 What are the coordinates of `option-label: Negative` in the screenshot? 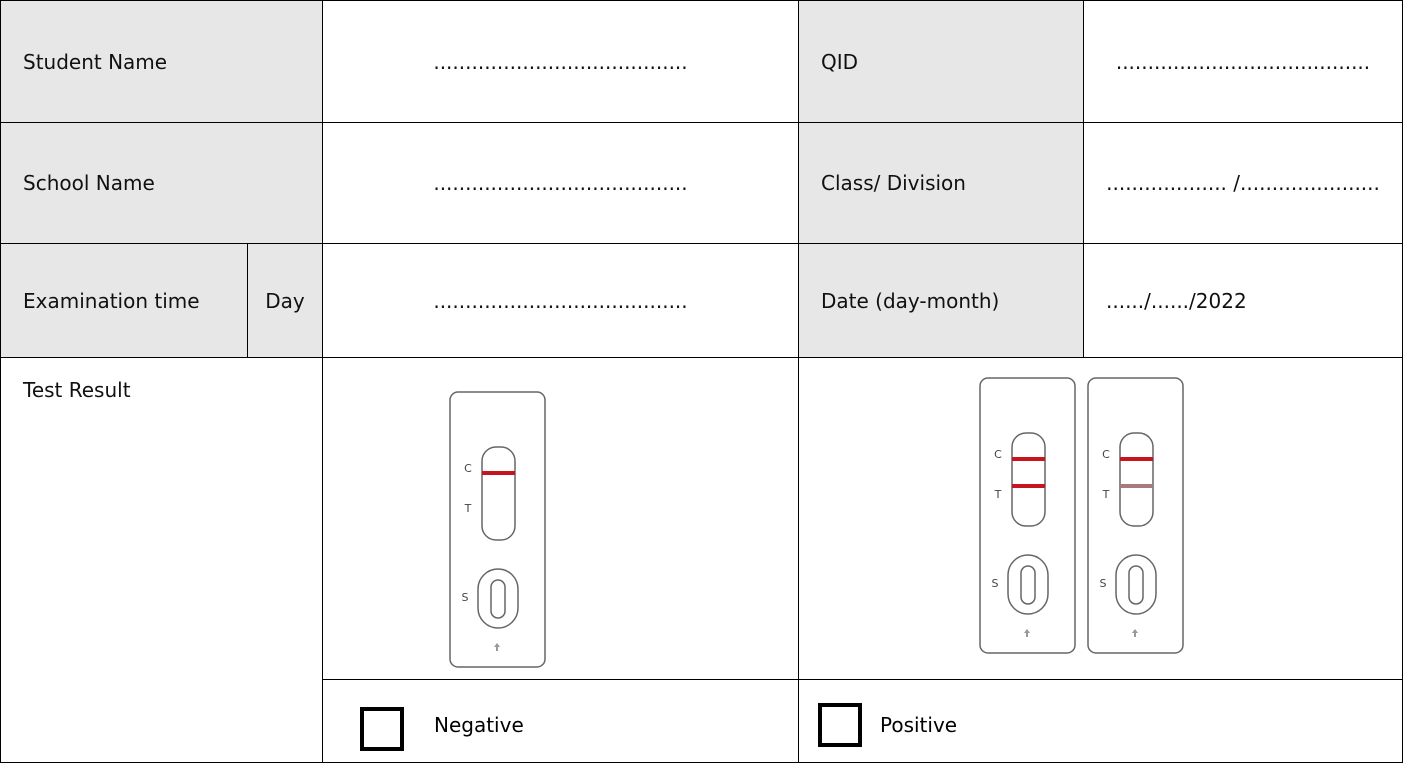 It's located at (479, 725).